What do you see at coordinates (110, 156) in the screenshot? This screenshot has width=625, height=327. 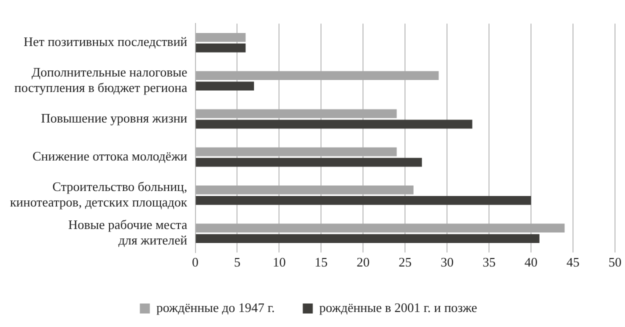 I see `y-tick-label: Снижение оттока молодёжи` at bounding box center [110, 156].